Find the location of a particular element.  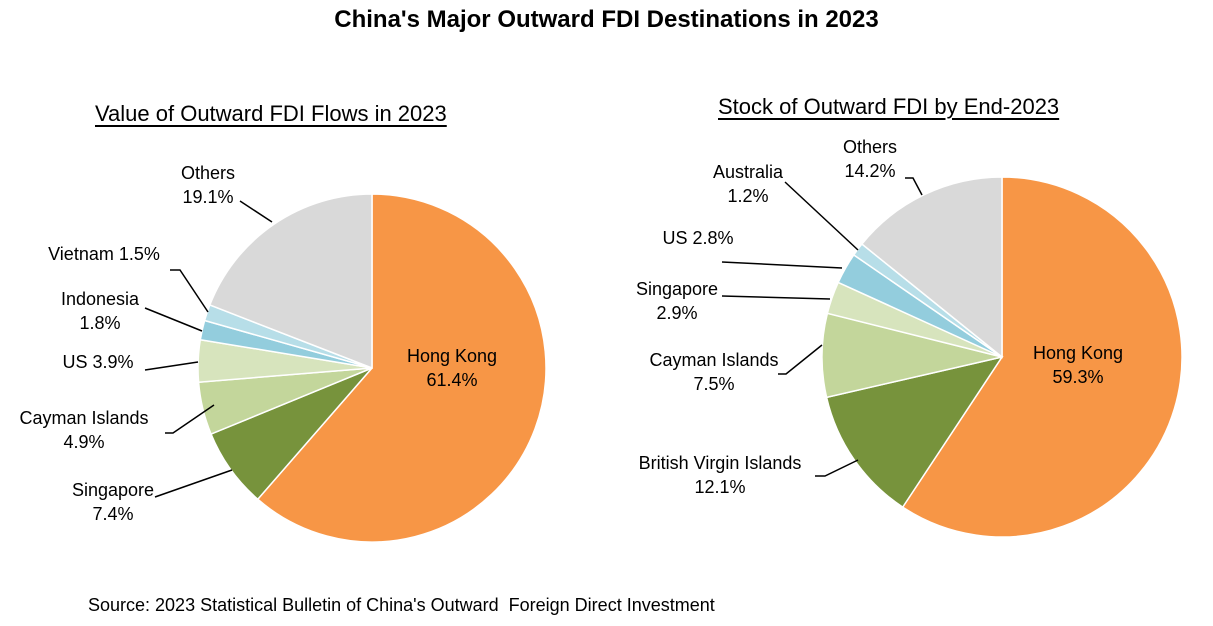

data-label: 7.4% is located at coordinates (112, 514).